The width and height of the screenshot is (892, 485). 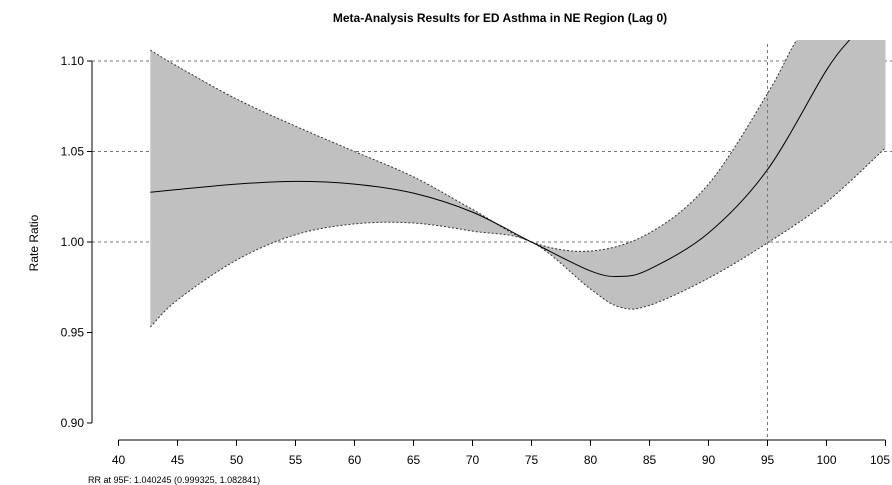 What do you see at coordinates (414, 460) in the screenshot?
I see `x-tick-label: 65` at bounding box center [414, 460].